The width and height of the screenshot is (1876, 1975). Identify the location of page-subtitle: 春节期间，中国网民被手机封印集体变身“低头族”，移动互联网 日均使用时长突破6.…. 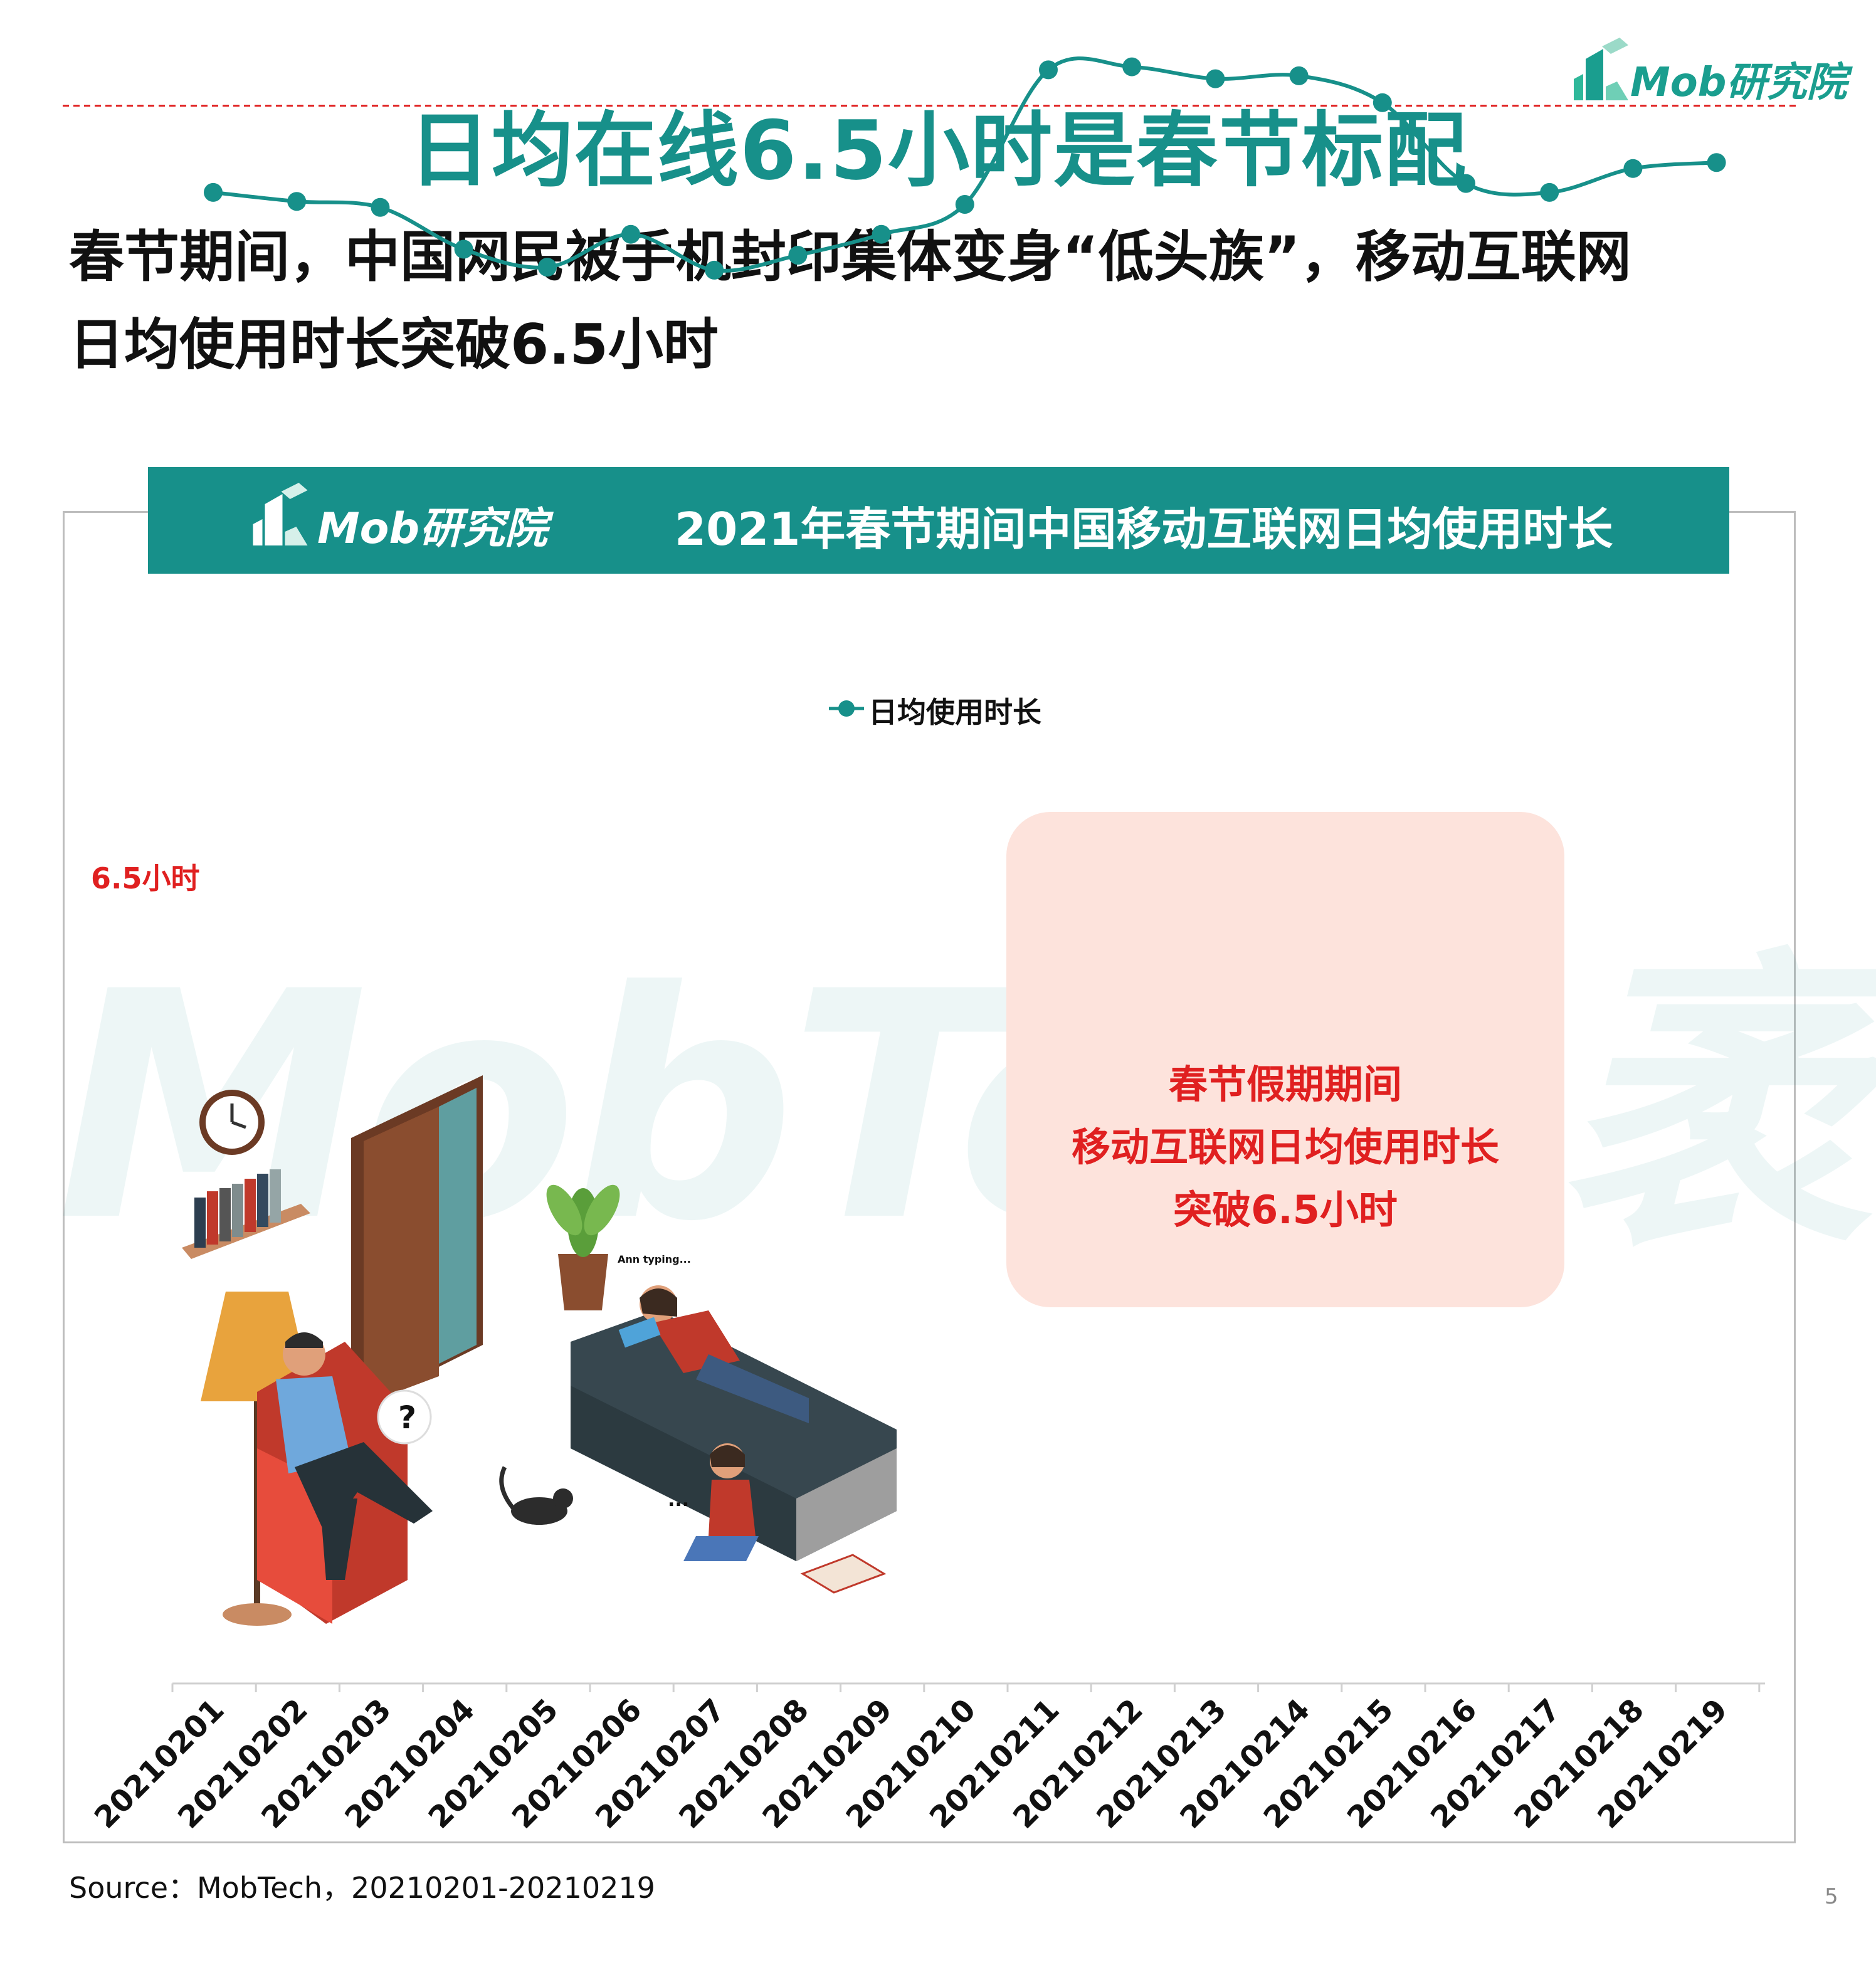
(947, 301).